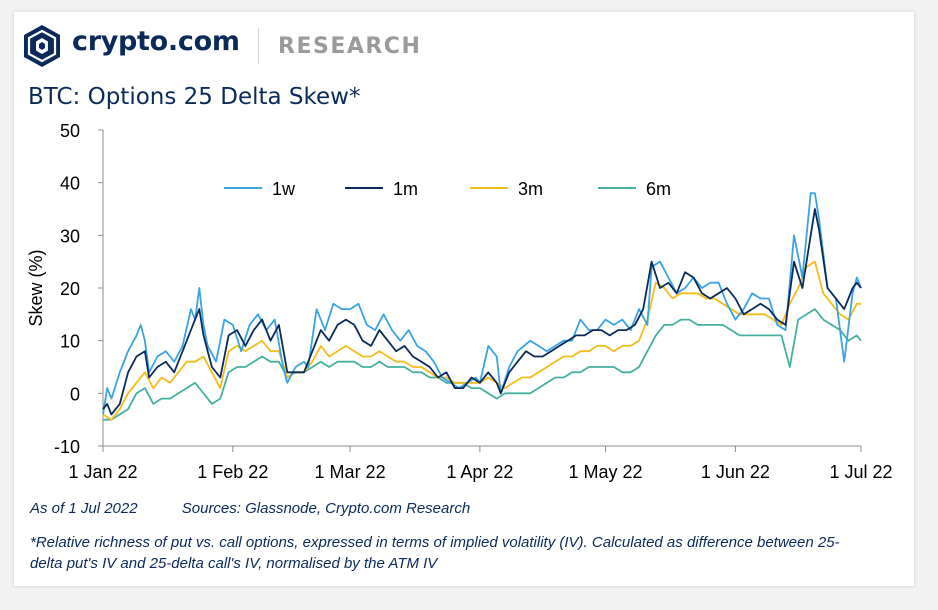 The height and width of the screenshot is (610, 938). I want to click on x-tick-label: 1 Jan 22, so click(102, 472).